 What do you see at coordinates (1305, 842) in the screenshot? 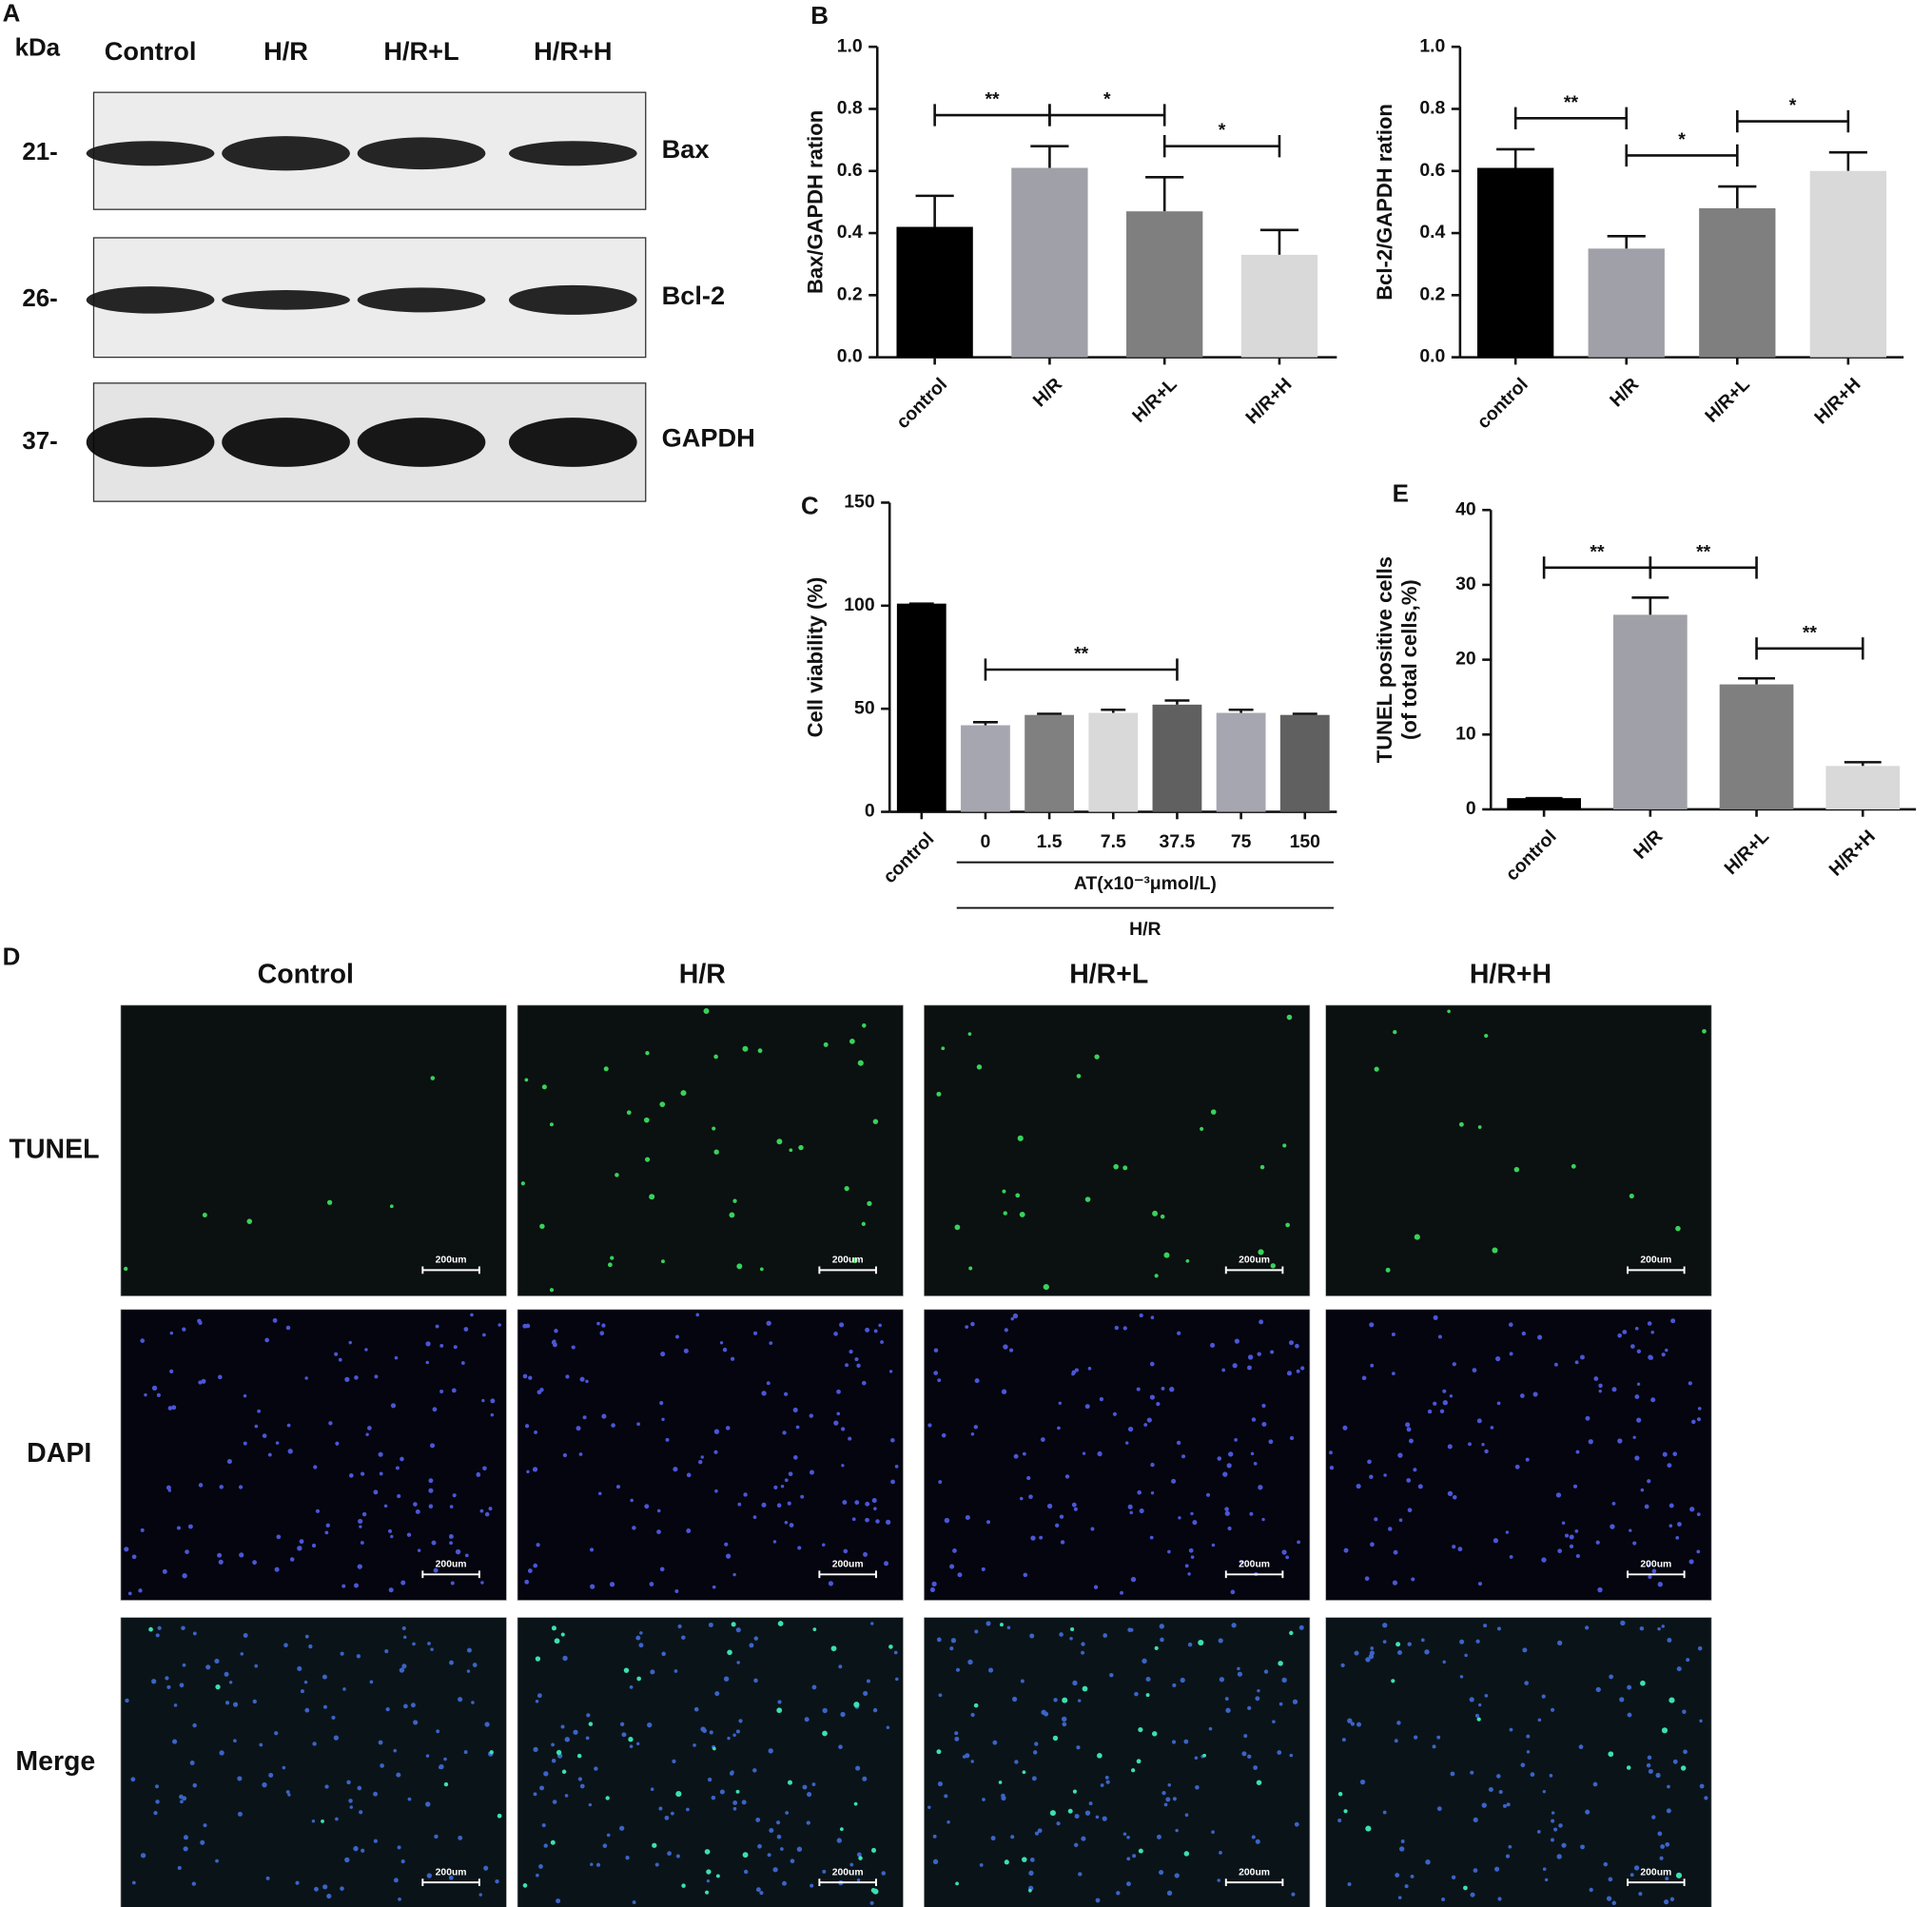
I see `x-tick-label: 150` at bounding box center [1305, 842].